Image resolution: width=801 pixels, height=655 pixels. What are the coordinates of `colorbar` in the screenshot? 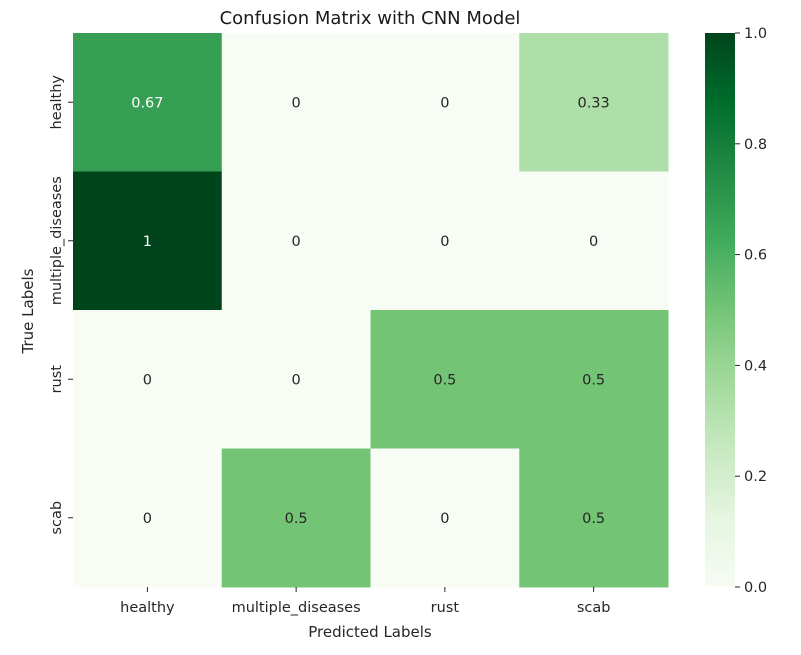 It's located at (720, 310).